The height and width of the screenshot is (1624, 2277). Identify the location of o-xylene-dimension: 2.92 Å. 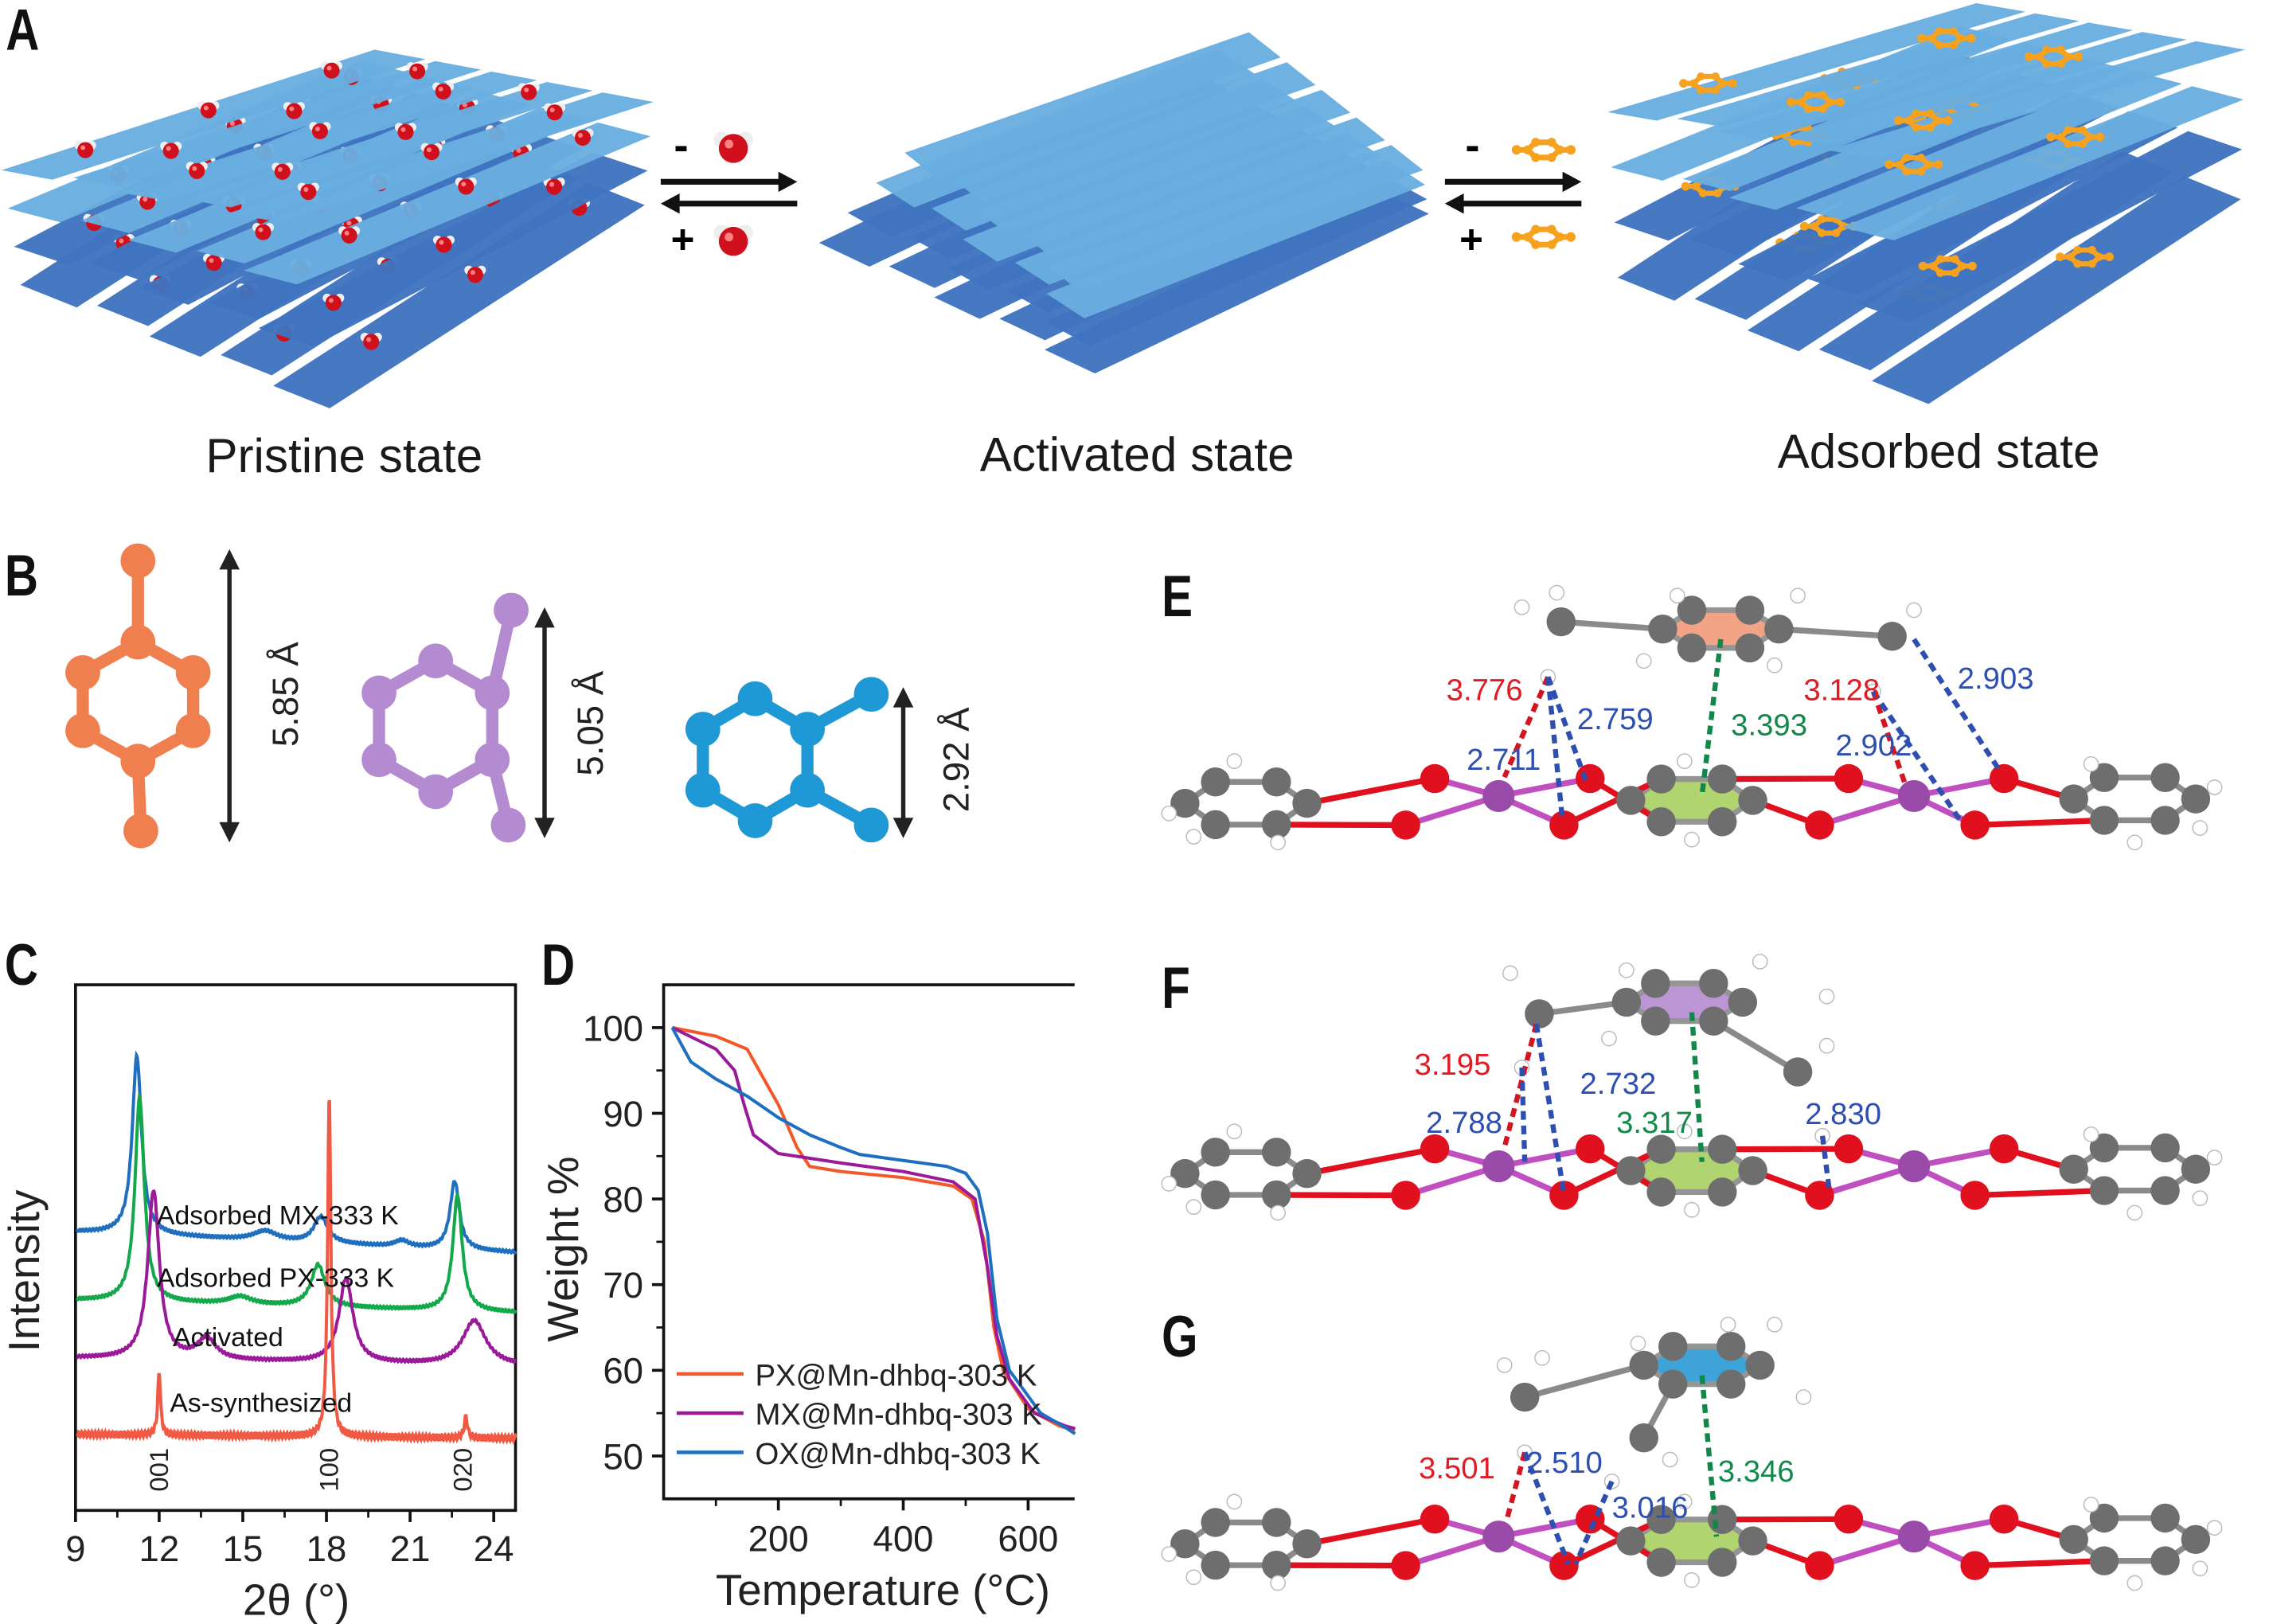
(956, 759).